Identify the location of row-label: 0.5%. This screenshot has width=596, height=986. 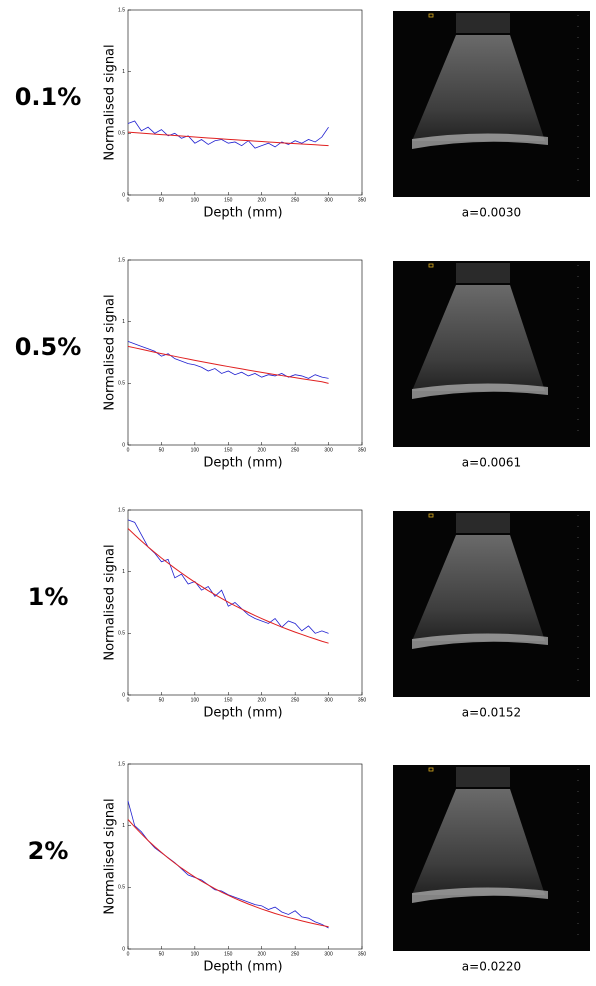
(48, 347).